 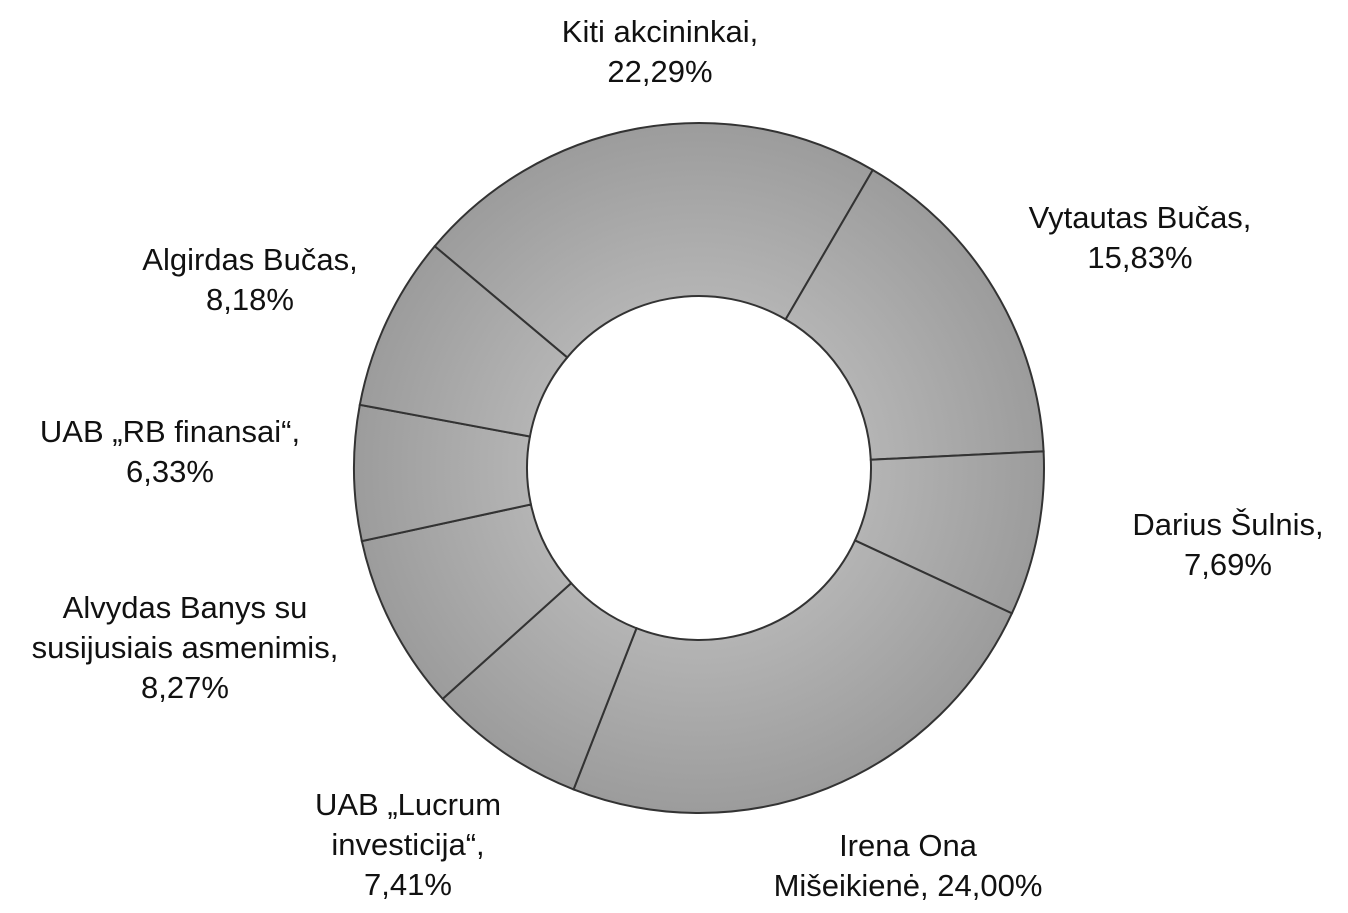 What do you see at coordinates (1228, 524) in the screenshot?
I see `category-label: Darius Šulnis,` at bounding box center [1228, 524].